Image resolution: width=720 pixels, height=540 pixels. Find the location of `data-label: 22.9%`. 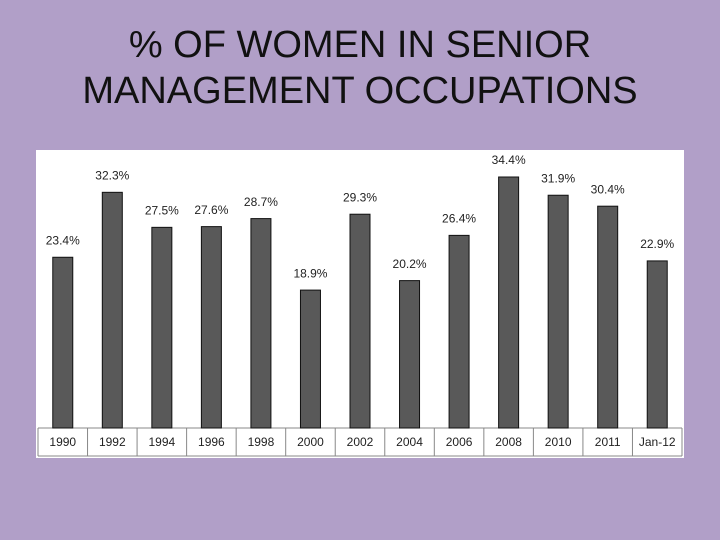

data-label: 22.9% is located at coordinates (657, 244).